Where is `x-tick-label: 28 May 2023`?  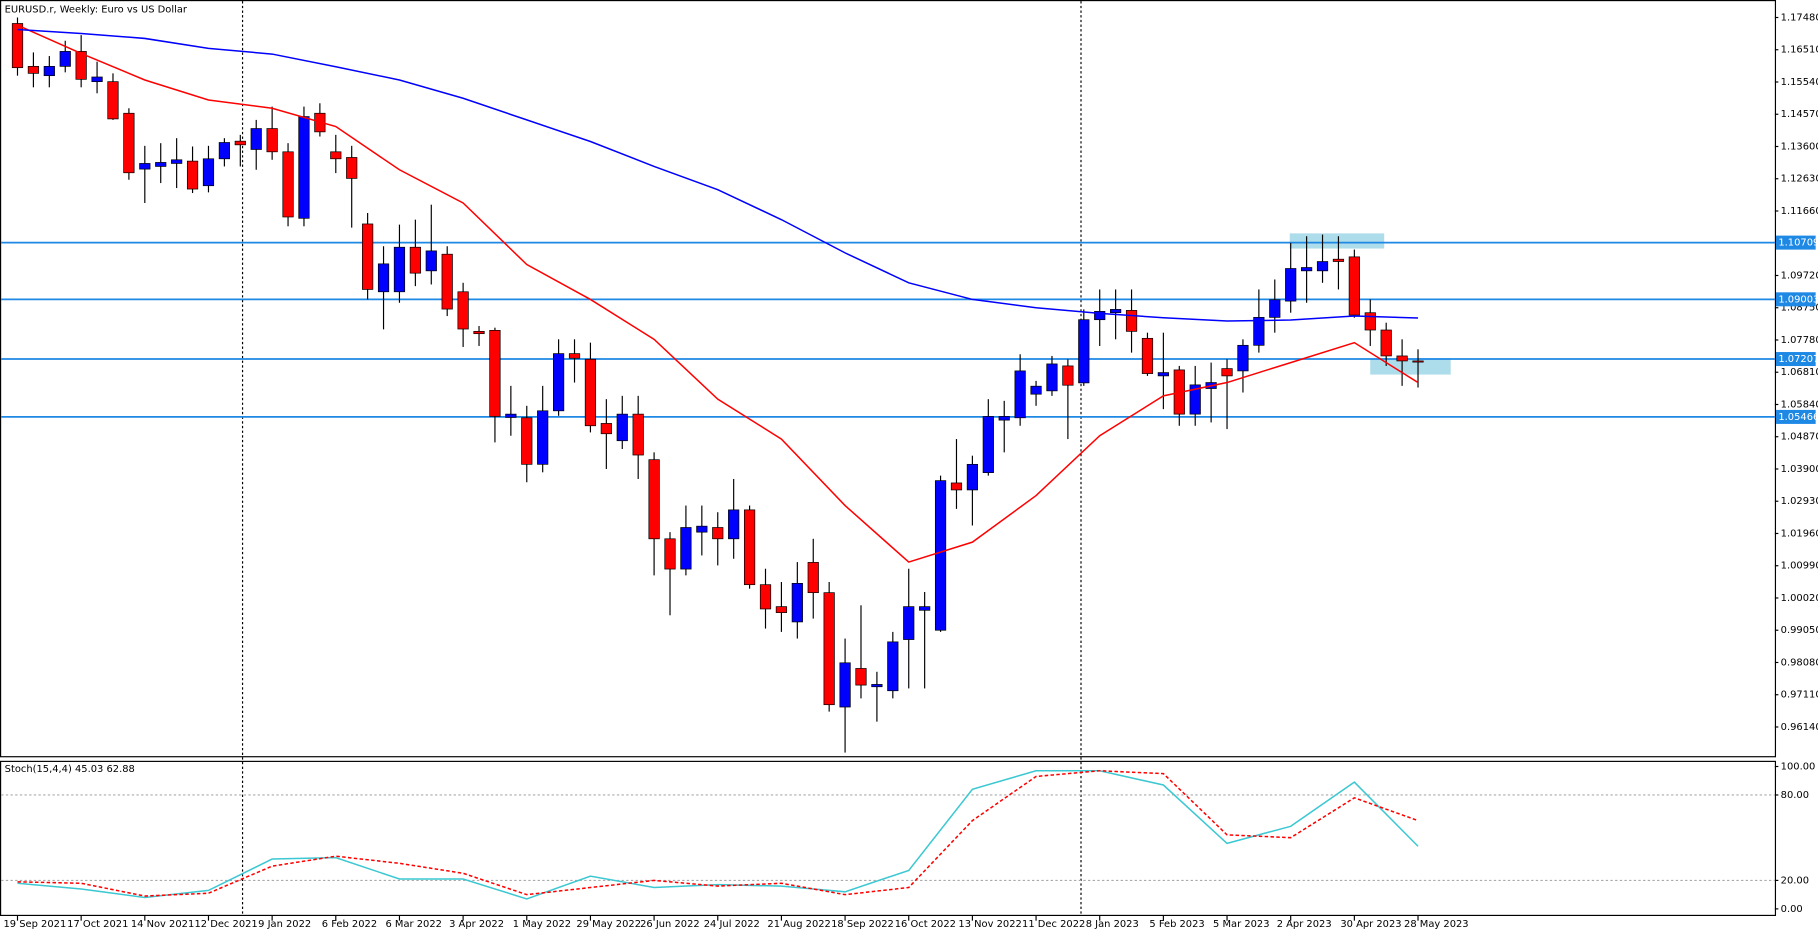
x-tick-label: 28 May 2023 is located at coordinates (1436, 924).